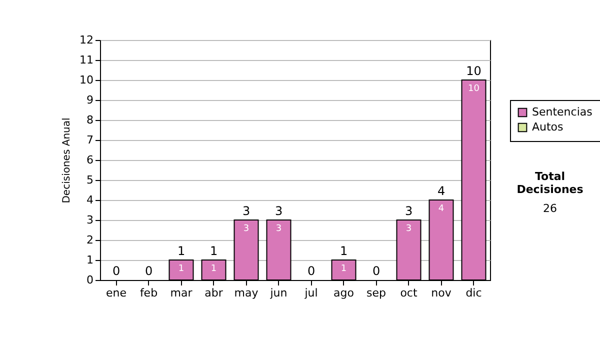 The width and height of the screenshot is (600, 340). What do you see at coordinates (90, 200) in the screenshot?
I see `y-tick-label: 4` at bounding box center [90, 200].